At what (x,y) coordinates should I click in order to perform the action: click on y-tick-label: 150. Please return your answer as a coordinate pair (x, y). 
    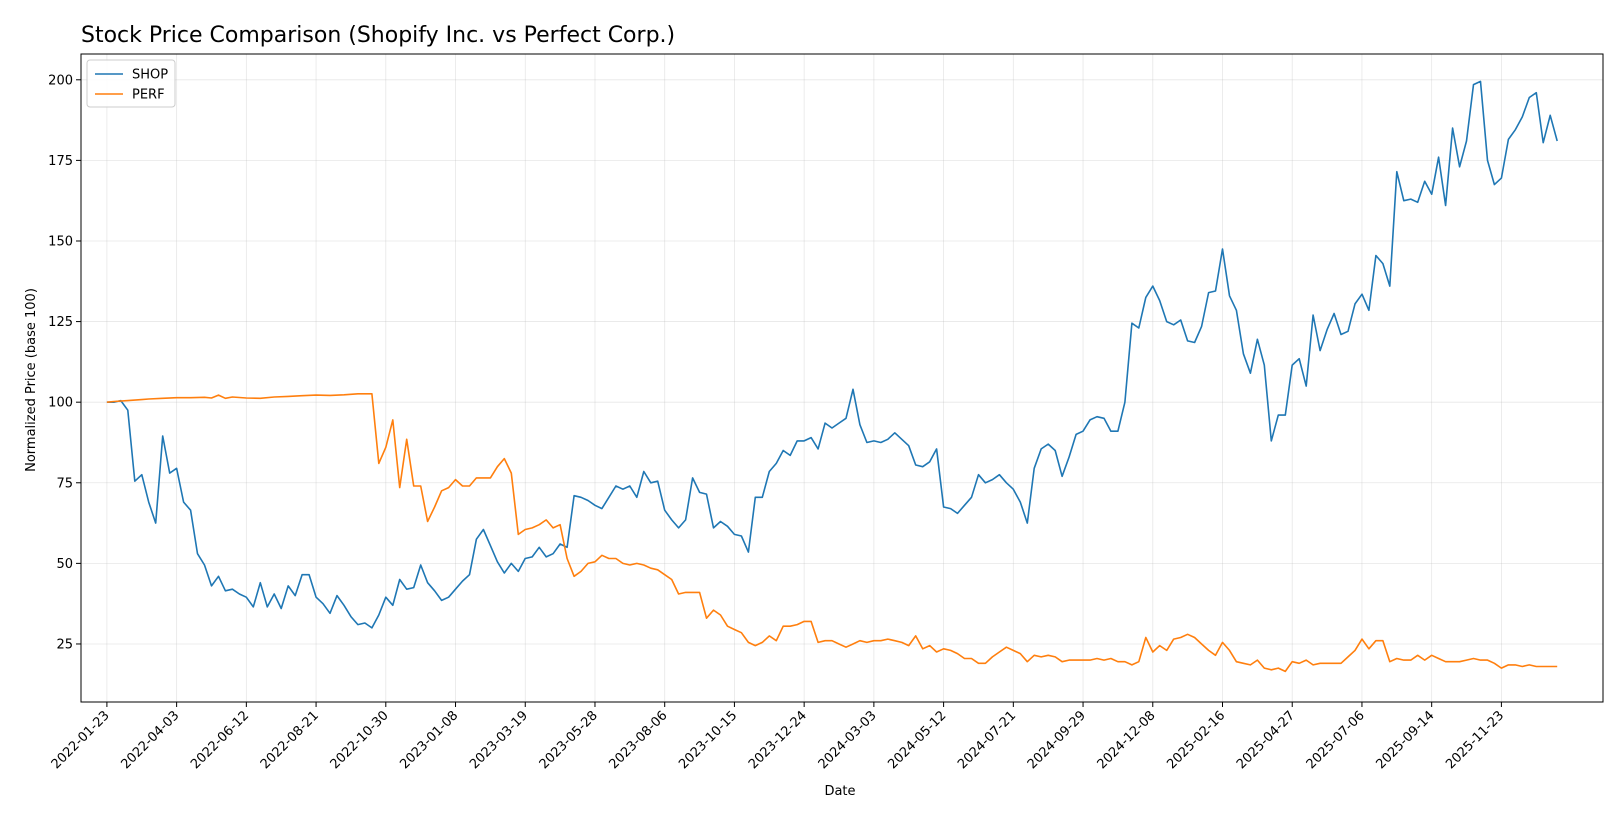
    Looking at the image, I should click on (60, 241).